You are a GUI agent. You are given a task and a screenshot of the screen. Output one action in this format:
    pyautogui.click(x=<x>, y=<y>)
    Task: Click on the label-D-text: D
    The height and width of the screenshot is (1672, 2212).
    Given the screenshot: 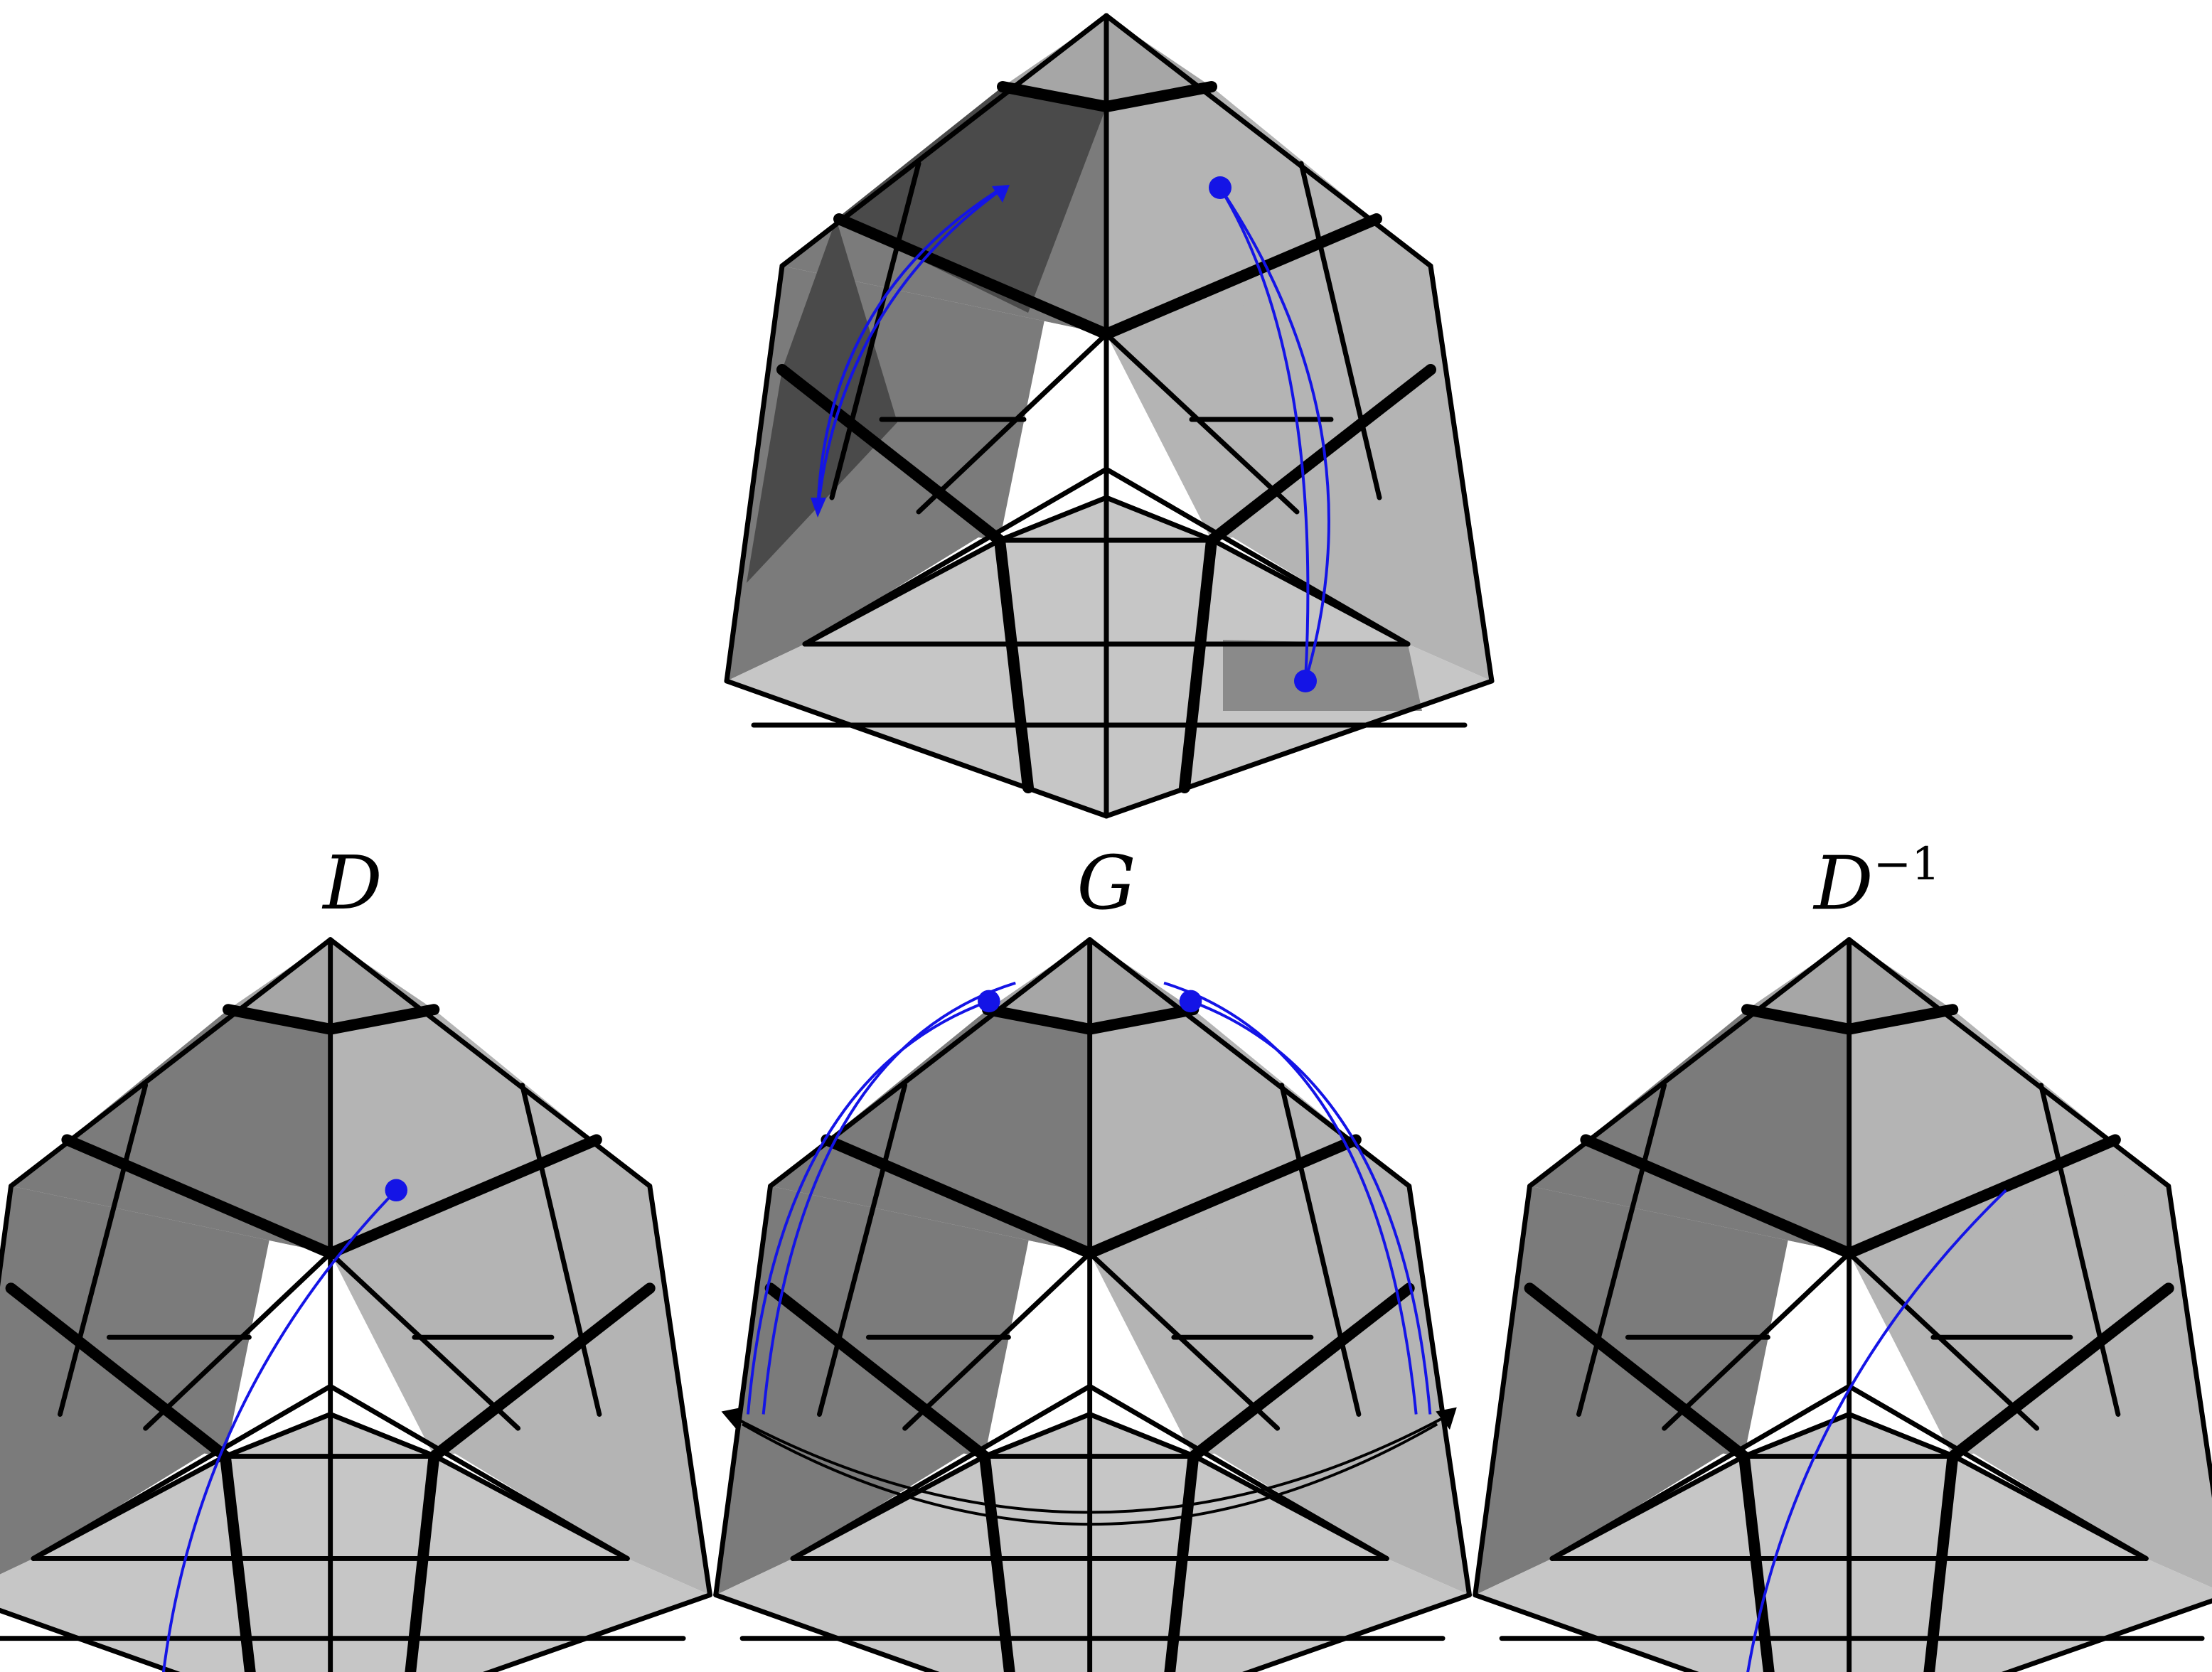 What is the action you would take?
    pyautogui.click(x=353, y=883)
    